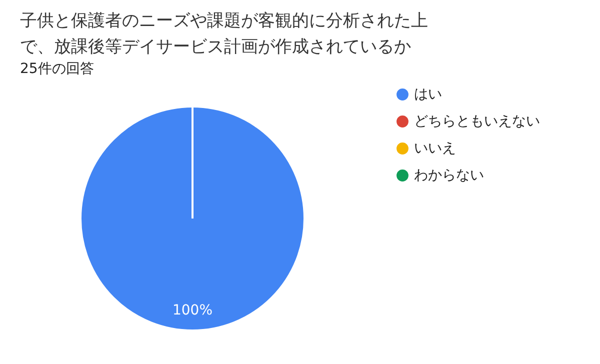  Describe the element at coordinates (435, 148) in the screenshot. I see `legend-label: いいえ` at that location.